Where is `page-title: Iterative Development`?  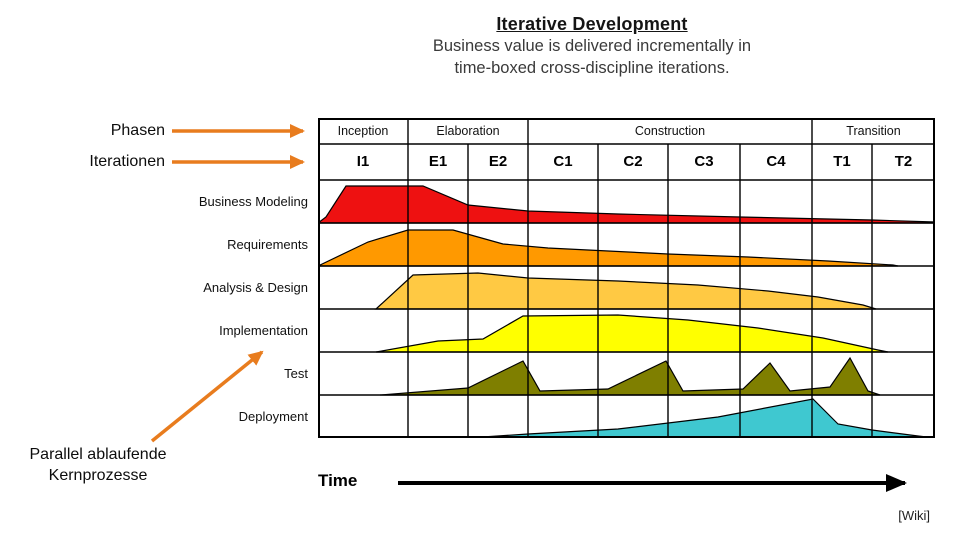 page-title: Iterative Development is located at coordinates (592, 24).